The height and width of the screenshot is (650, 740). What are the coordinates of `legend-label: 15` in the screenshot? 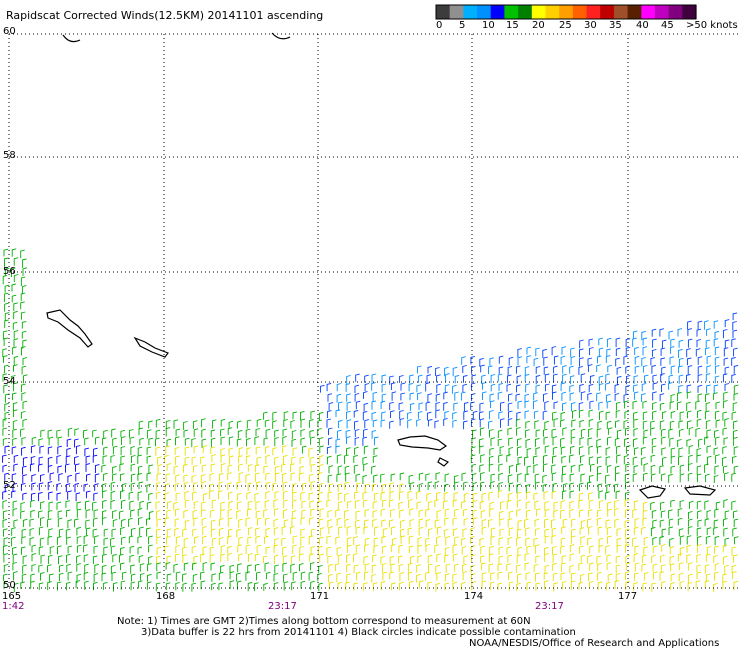 It's located at (512, 25).